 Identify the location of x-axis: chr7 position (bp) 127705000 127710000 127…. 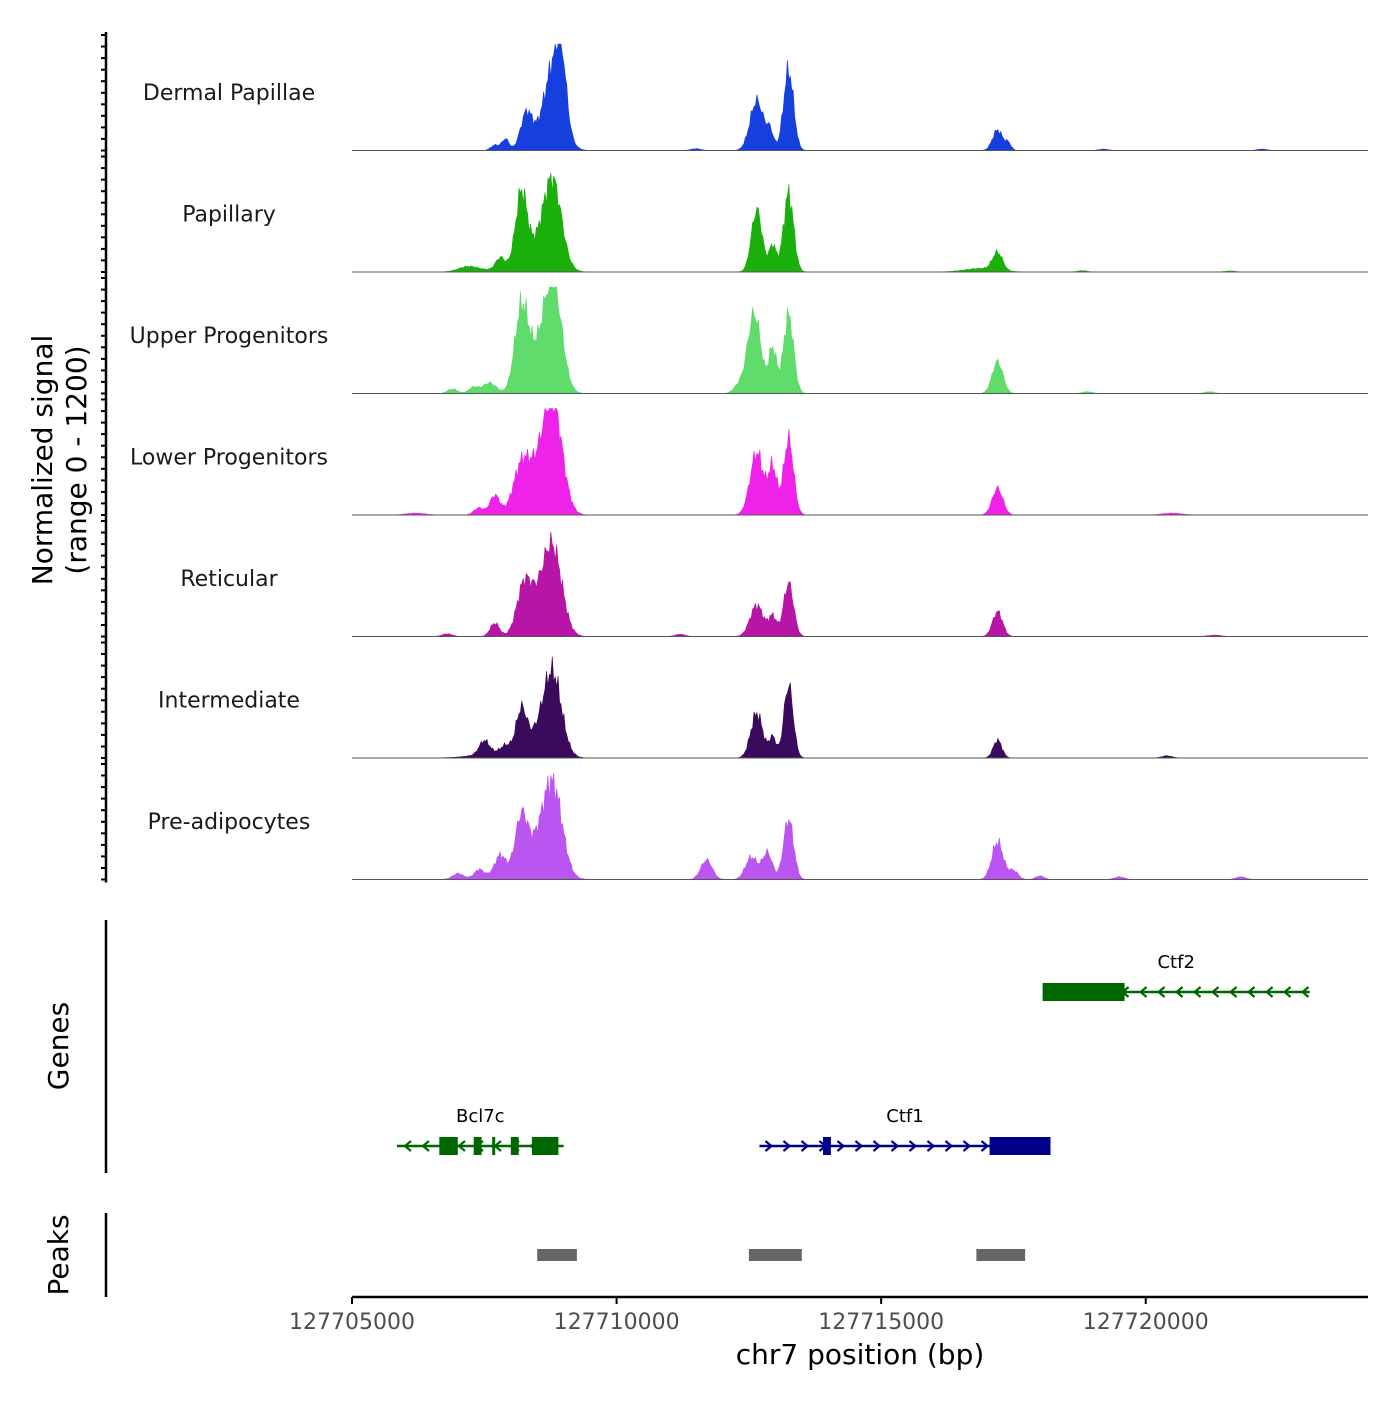
(828, 1333).